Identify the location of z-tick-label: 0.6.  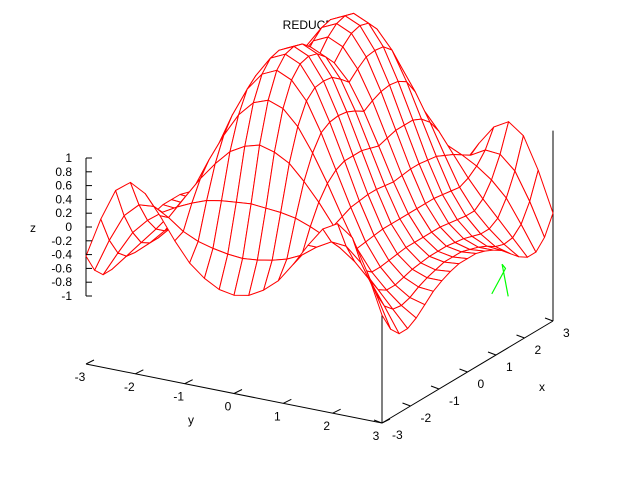
(63, 186).